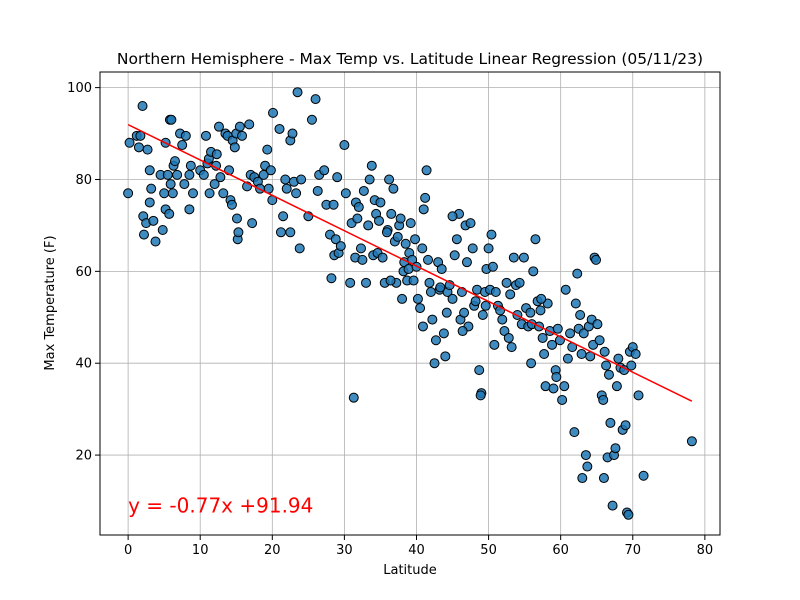 The height and width of the screenshot is (600, 800). I want to click on y-tick-label: 40, so click(83, 364).